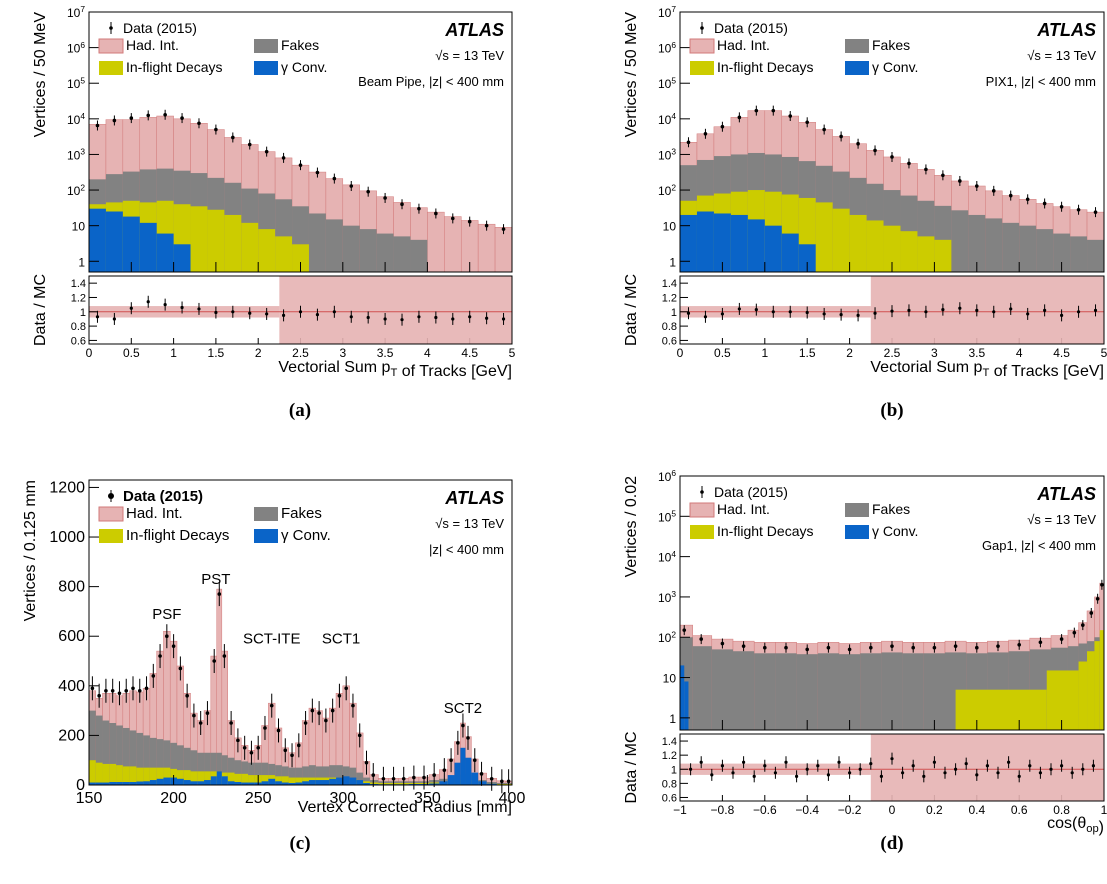  I want to click on ratio-y-tick-label: 1, so click(674, 770).